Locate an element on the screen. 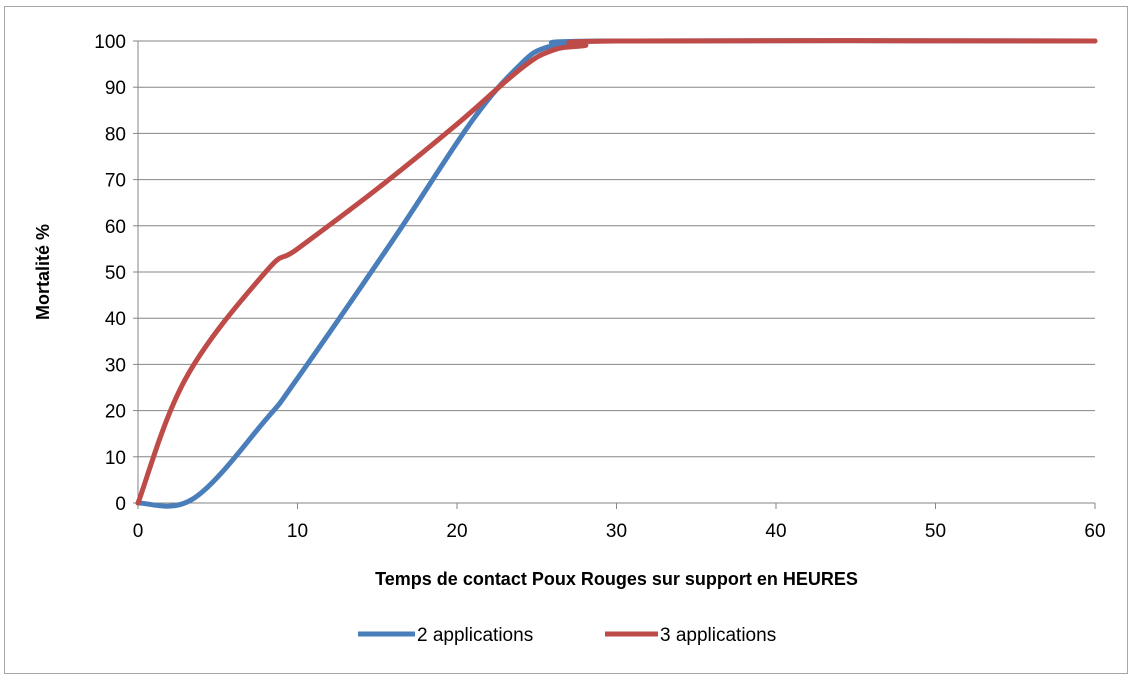 This screenshot has width=1131, height=678. y-tick-label: 80 is located at coordinates (115, 134).